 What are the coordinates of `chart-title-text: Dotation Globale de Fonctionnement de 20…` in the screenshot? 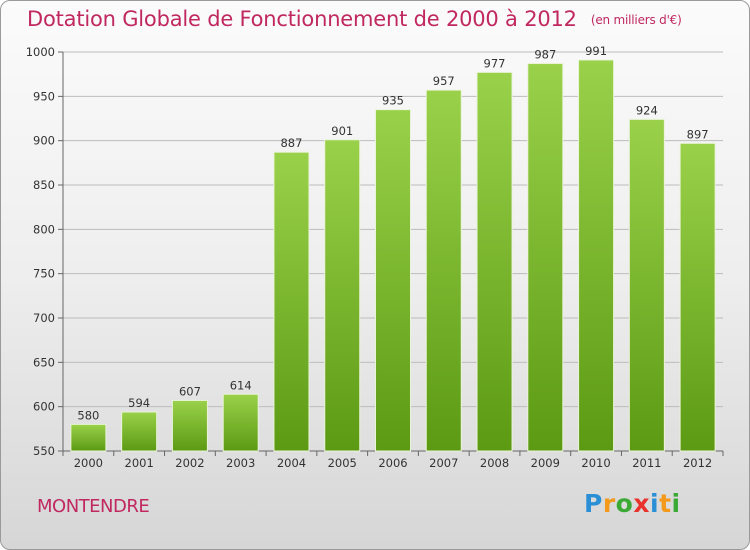 It's located at (302, 19).